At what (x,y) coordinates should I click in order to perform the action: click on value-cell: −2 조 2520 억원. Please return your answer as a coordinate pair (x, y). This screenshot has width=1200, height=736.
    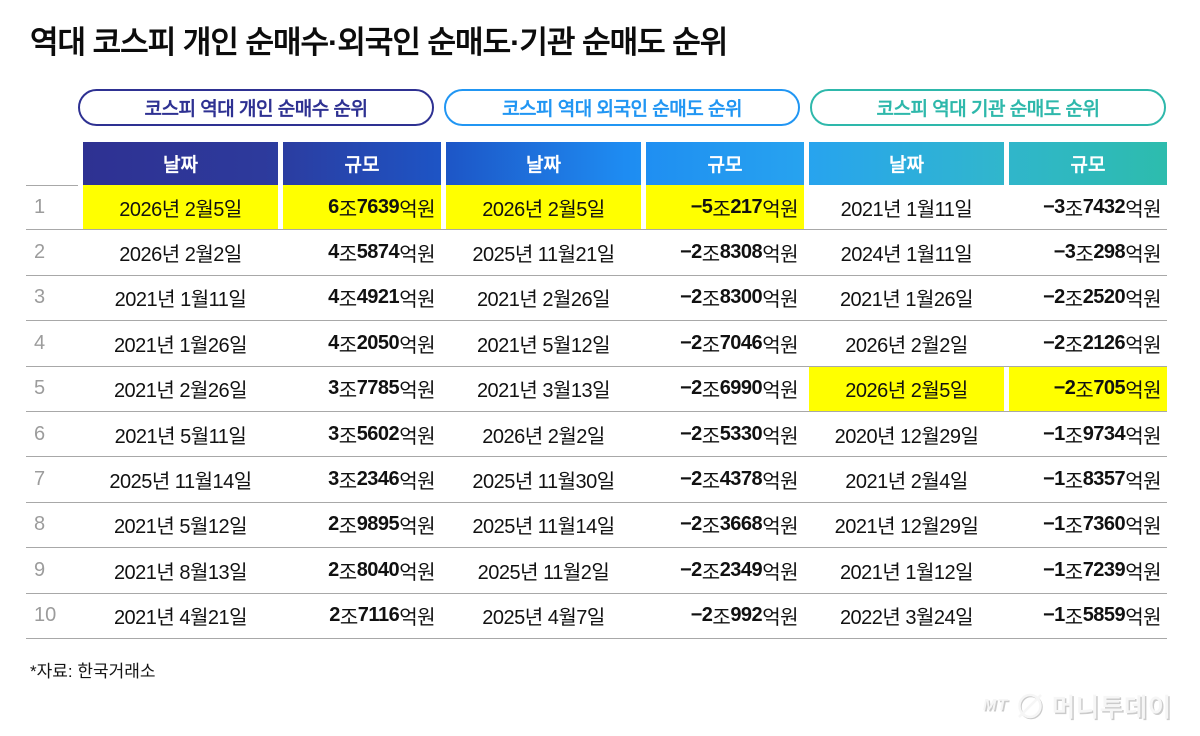
    Looking at the image, I should click on (1102, 299).